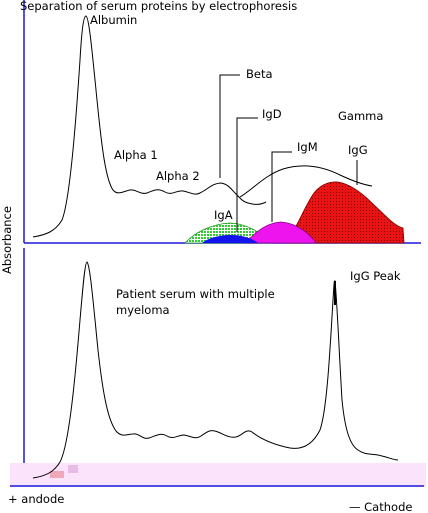  Describe the element at coordinates (57, 474) in the screenshot. I see `gel-sample-spot` at that location.